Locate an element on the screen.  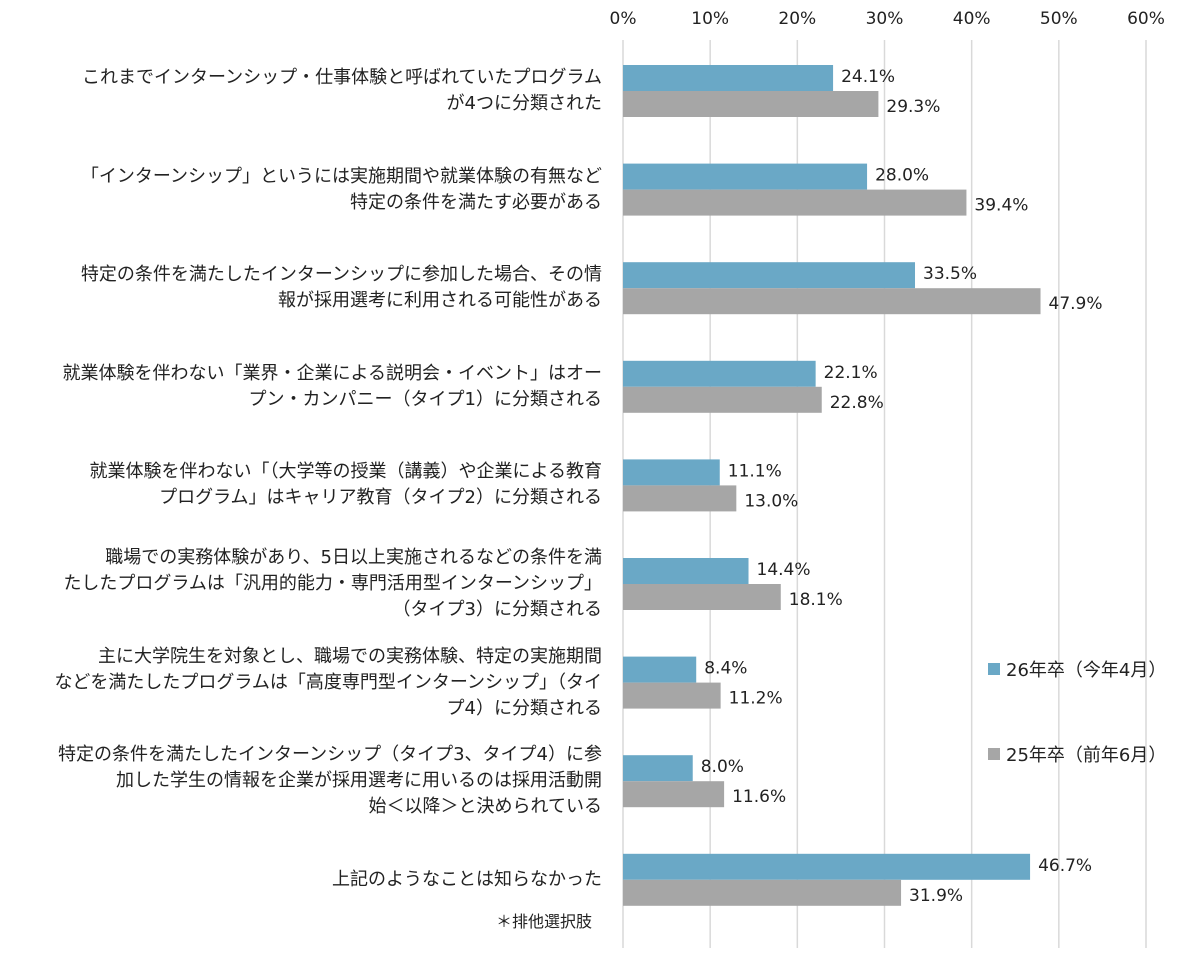
tick-label-2: 20% is located at coordinates (797, 19).